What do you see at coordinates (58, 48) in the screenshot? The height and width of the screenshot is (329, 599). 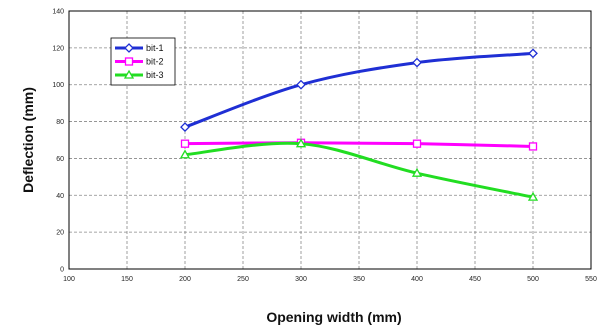 I see `y-tick-label: 120` at bounding box center [58, 48].